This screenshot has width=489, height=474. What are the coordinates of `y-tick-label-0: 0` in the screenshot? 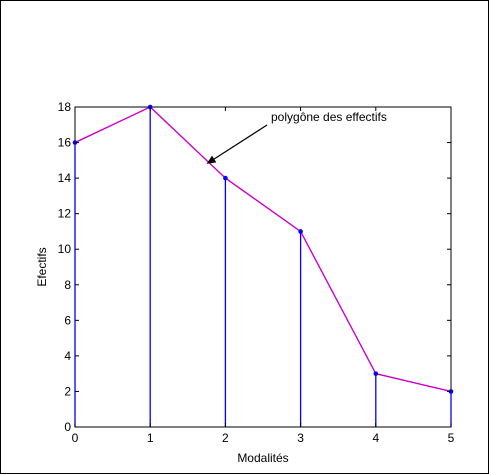 It's located at (67, 427).